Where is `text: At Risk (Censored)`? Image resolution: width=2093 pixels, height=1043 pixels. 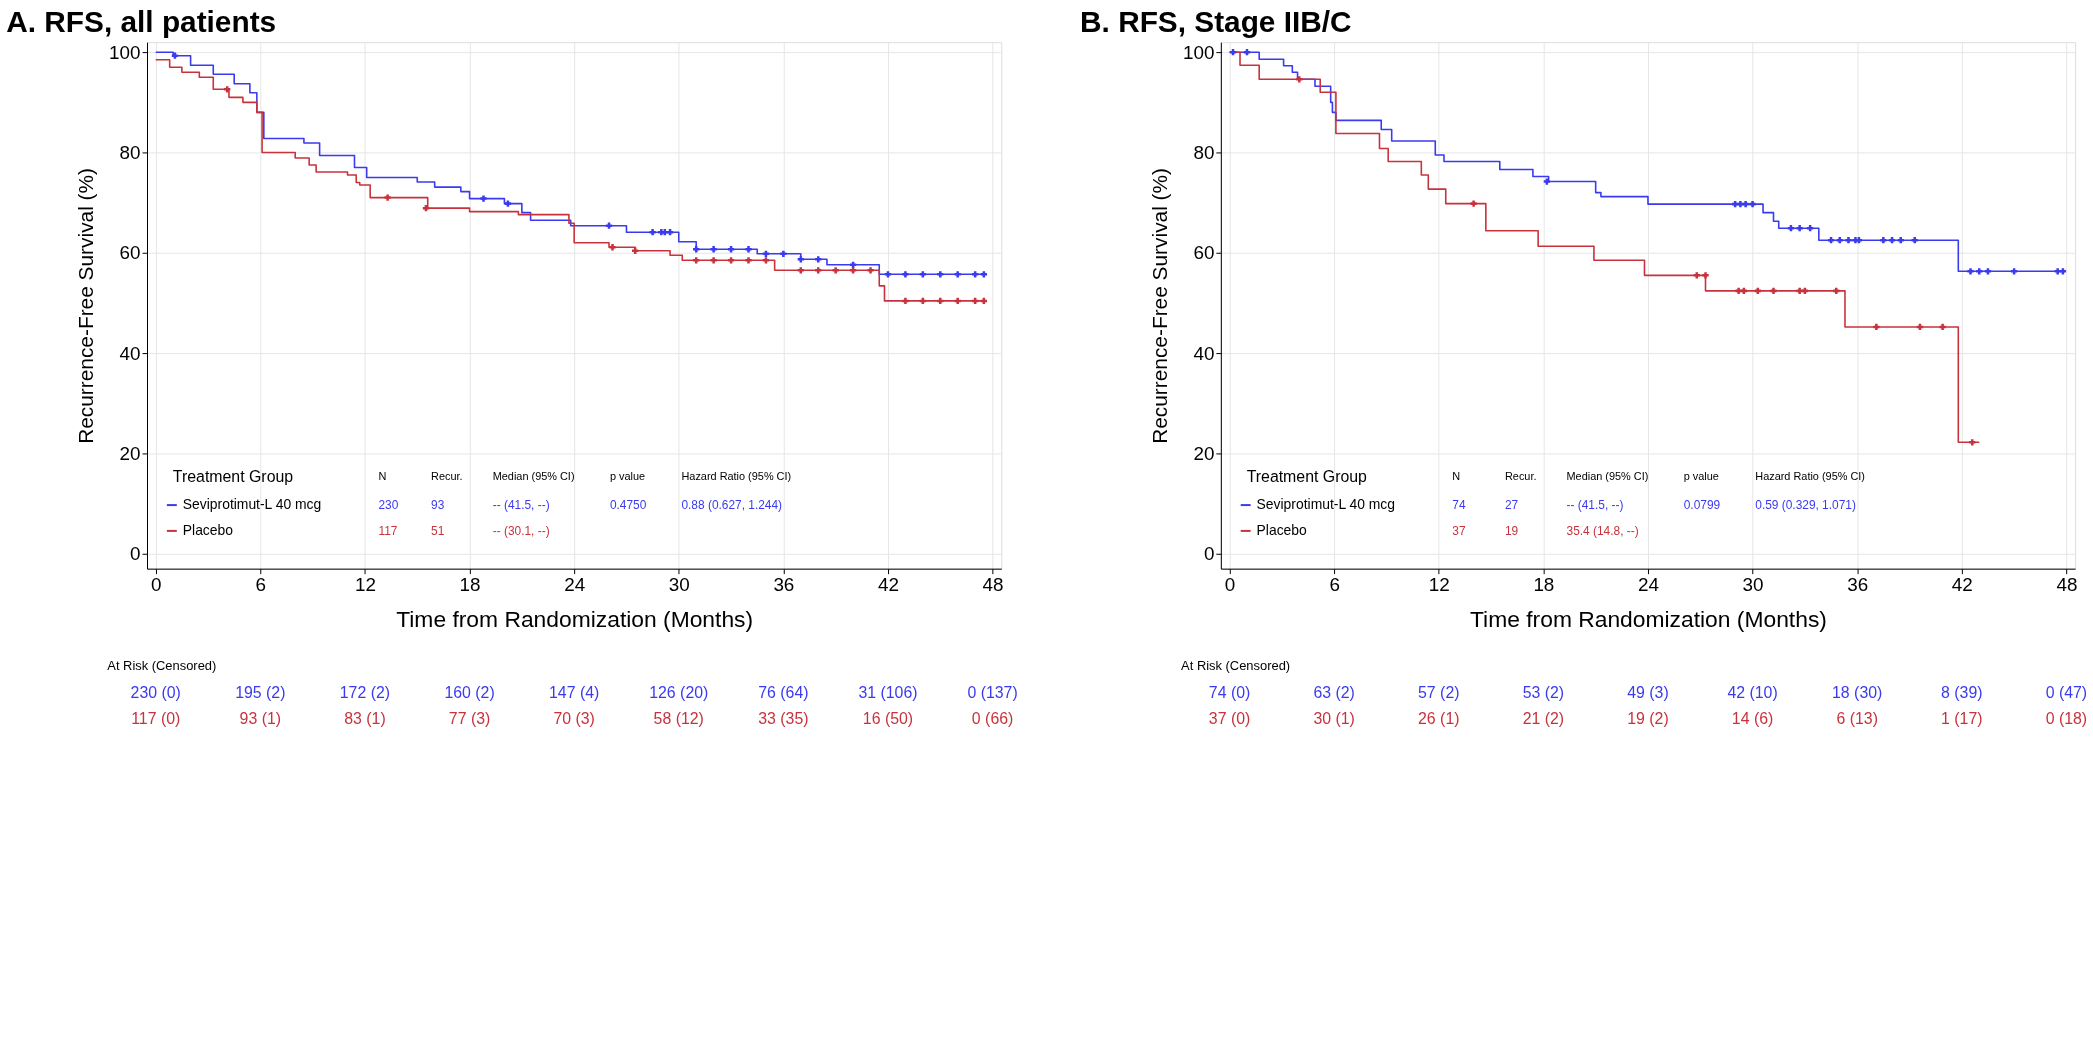 text: At Risk (Censored) is located at coordinates (1236, 665).